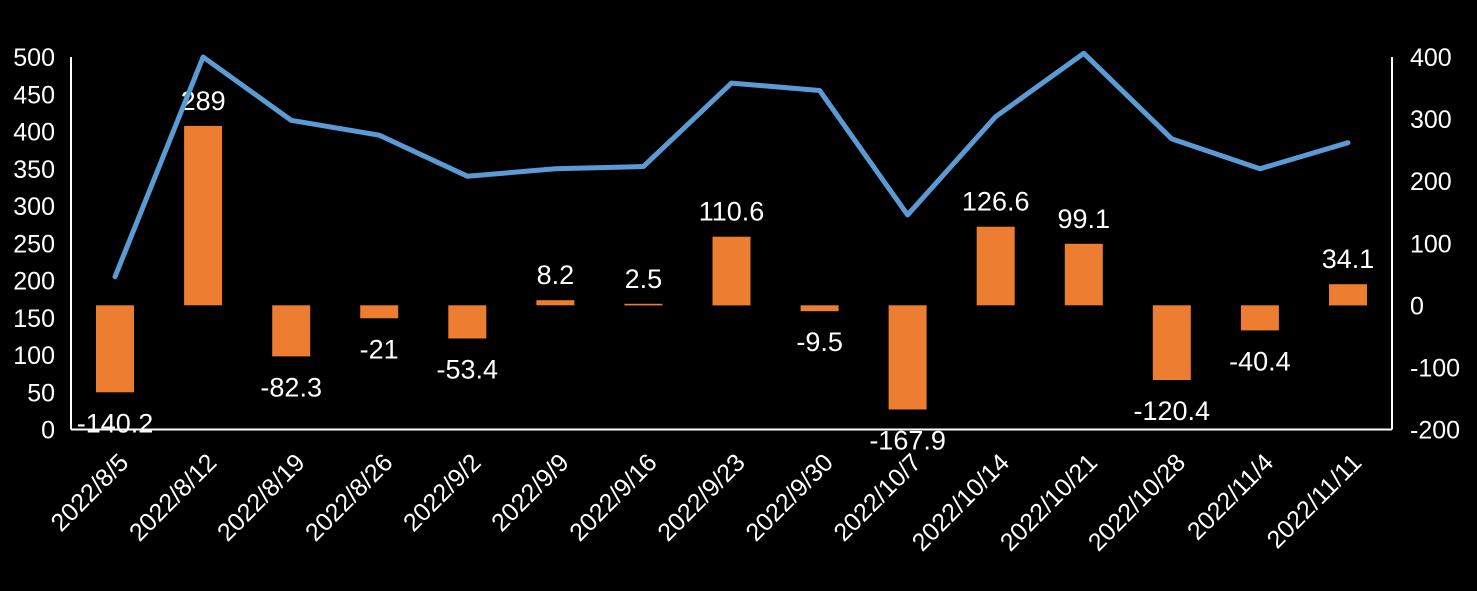  I want to click on bar-2022/8/19, so click(291, 331).